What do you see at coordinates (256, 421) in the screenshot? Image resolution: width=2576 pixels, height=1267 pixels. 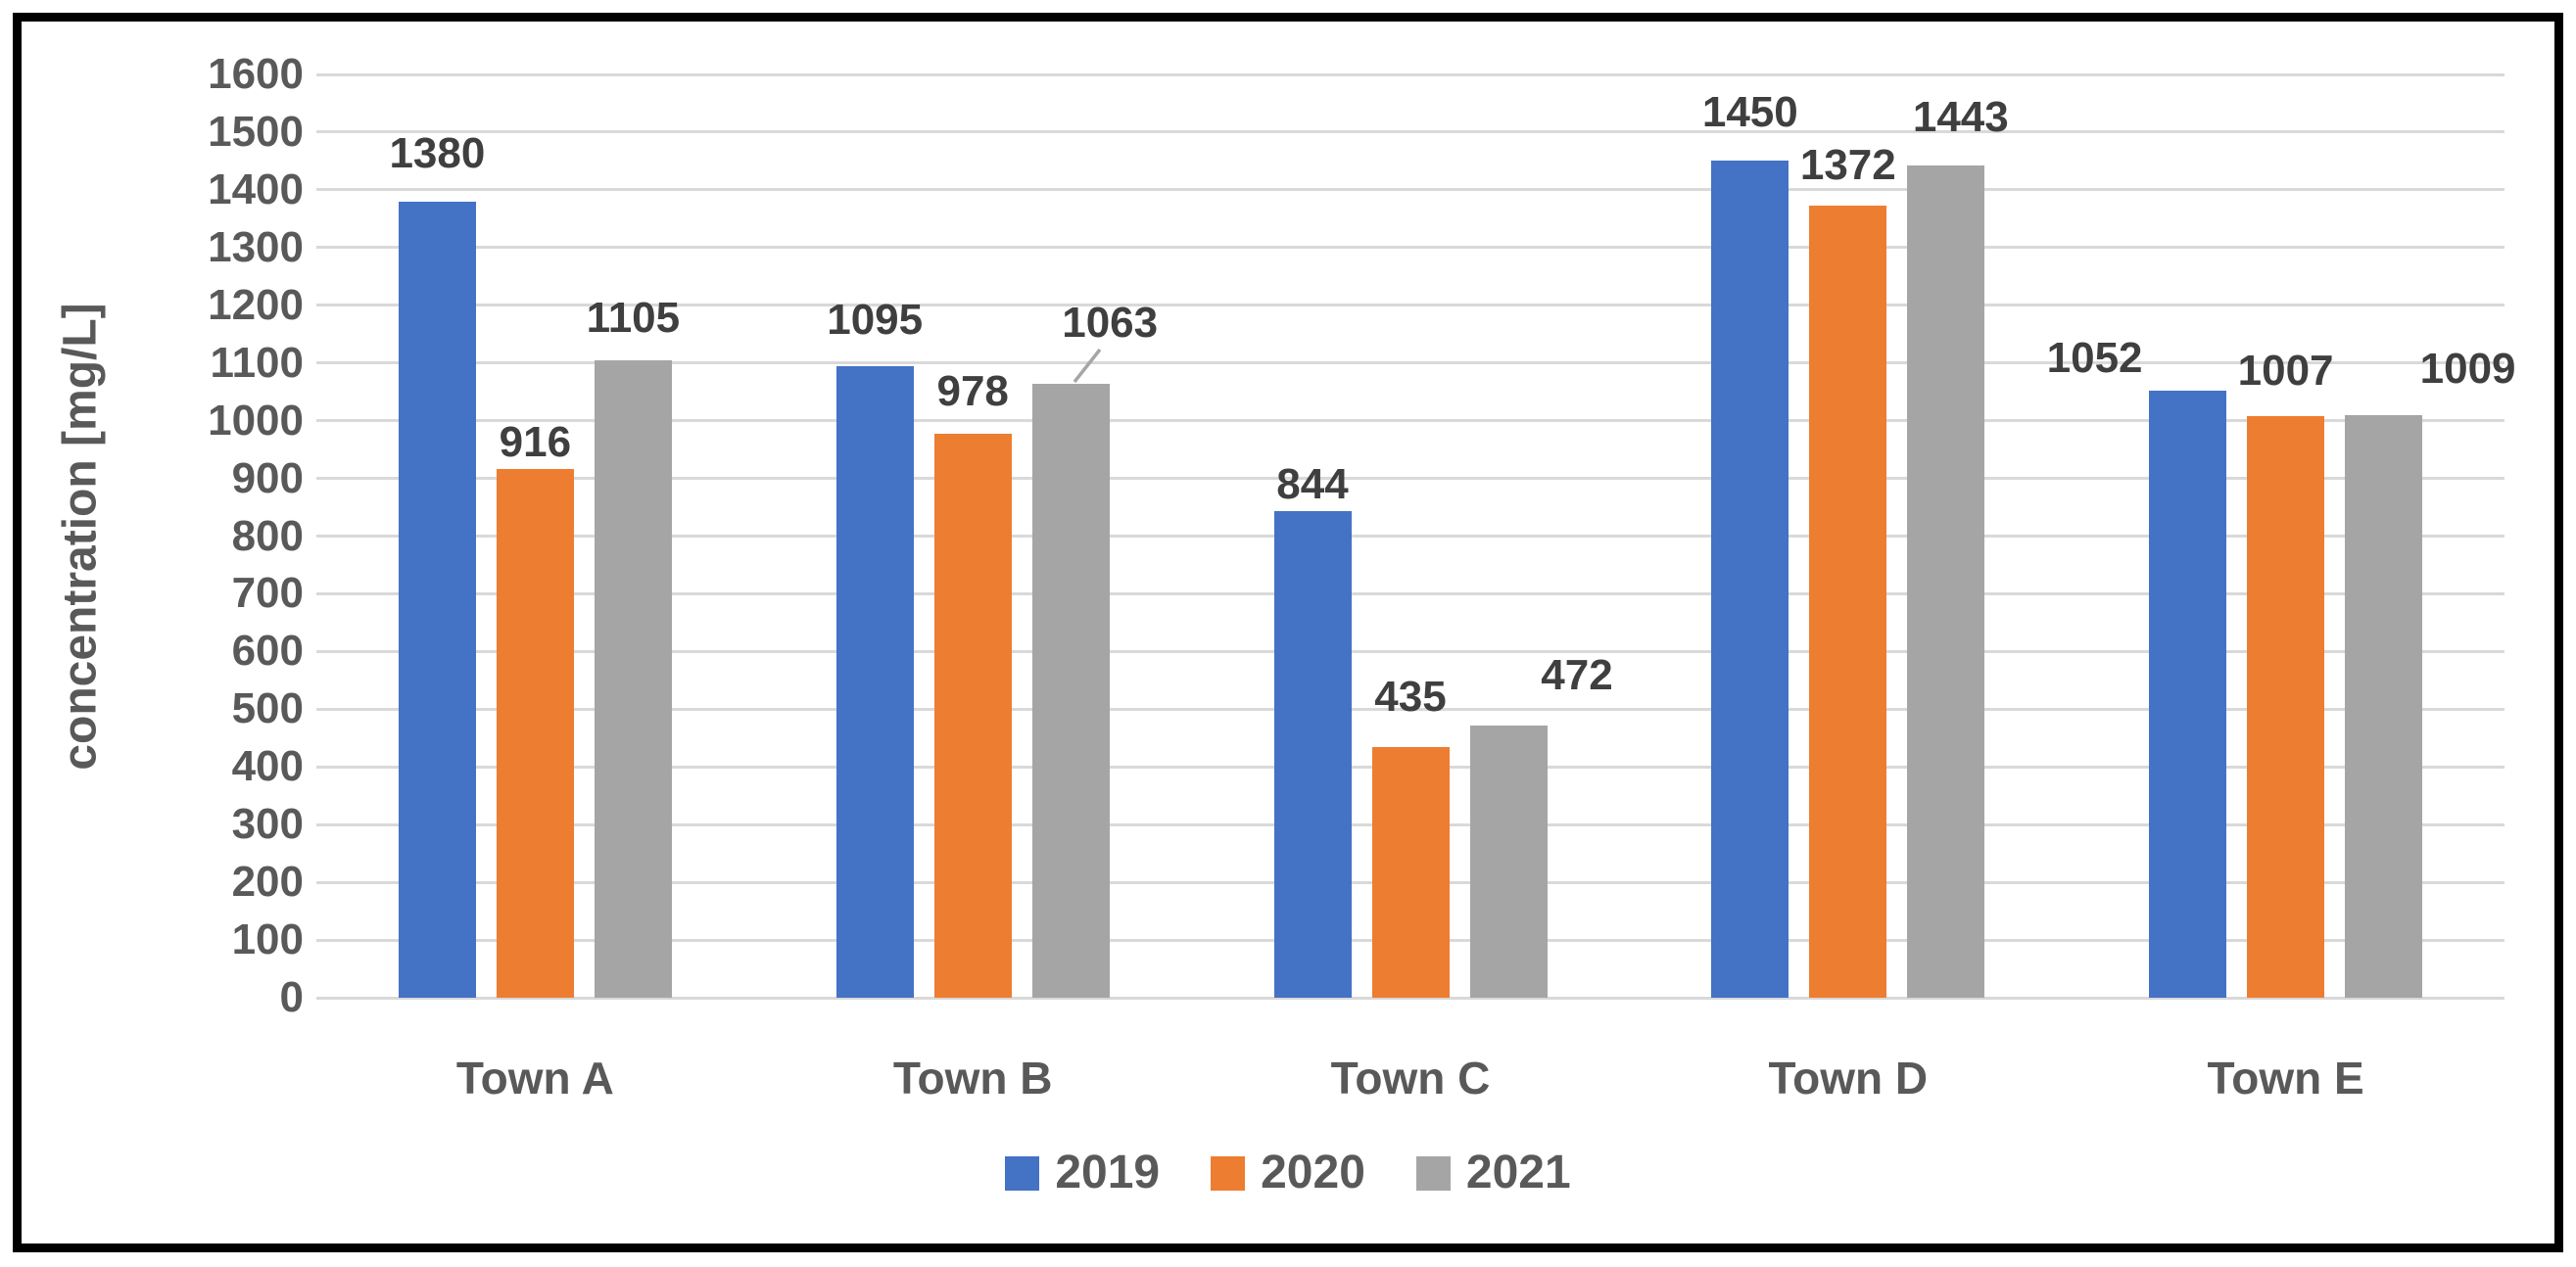 I see `y-tick-label: 1000` at bounding box center [256, 421].